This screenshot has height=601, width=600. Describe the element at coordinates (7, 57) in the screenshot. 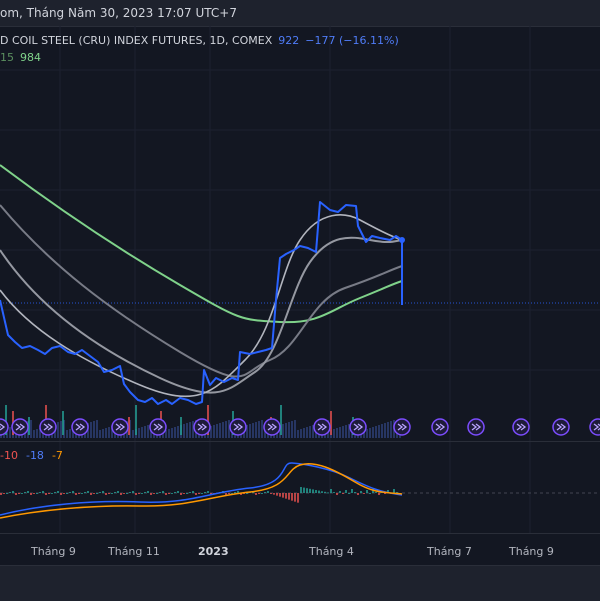

I see `ma-prefix: 15` at that location.